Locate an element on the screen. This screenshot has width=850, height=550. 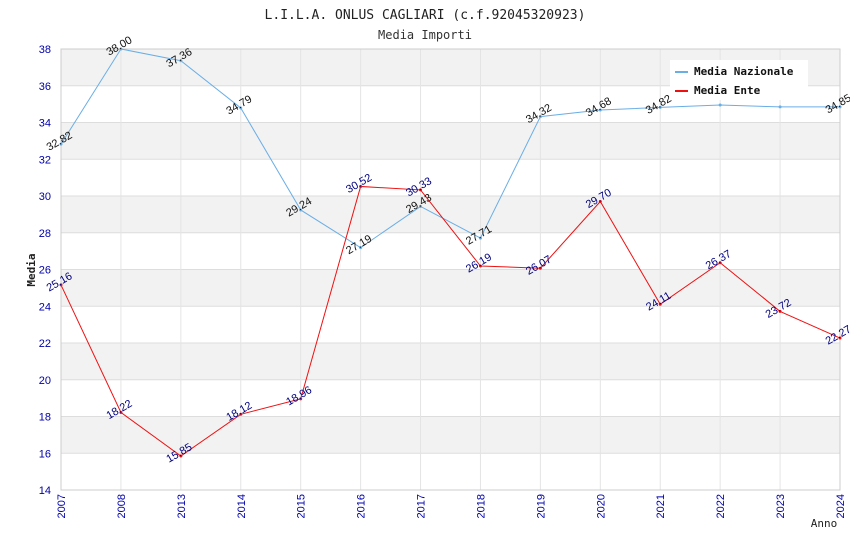
x-tick-label: 2023 is located at coordinates (781, 506).